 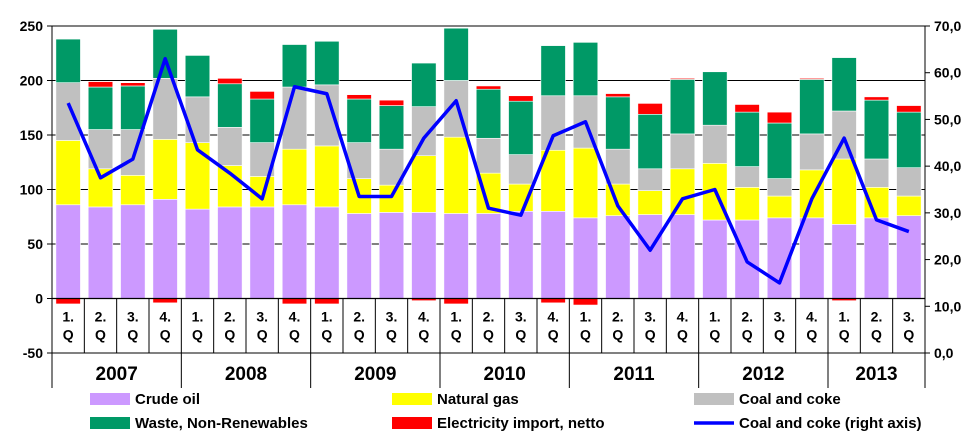 What do you see at coordinates (947, 260) in the screenshot?
I see `right-tick-label: 20,0` at bounding box center [947, 260].